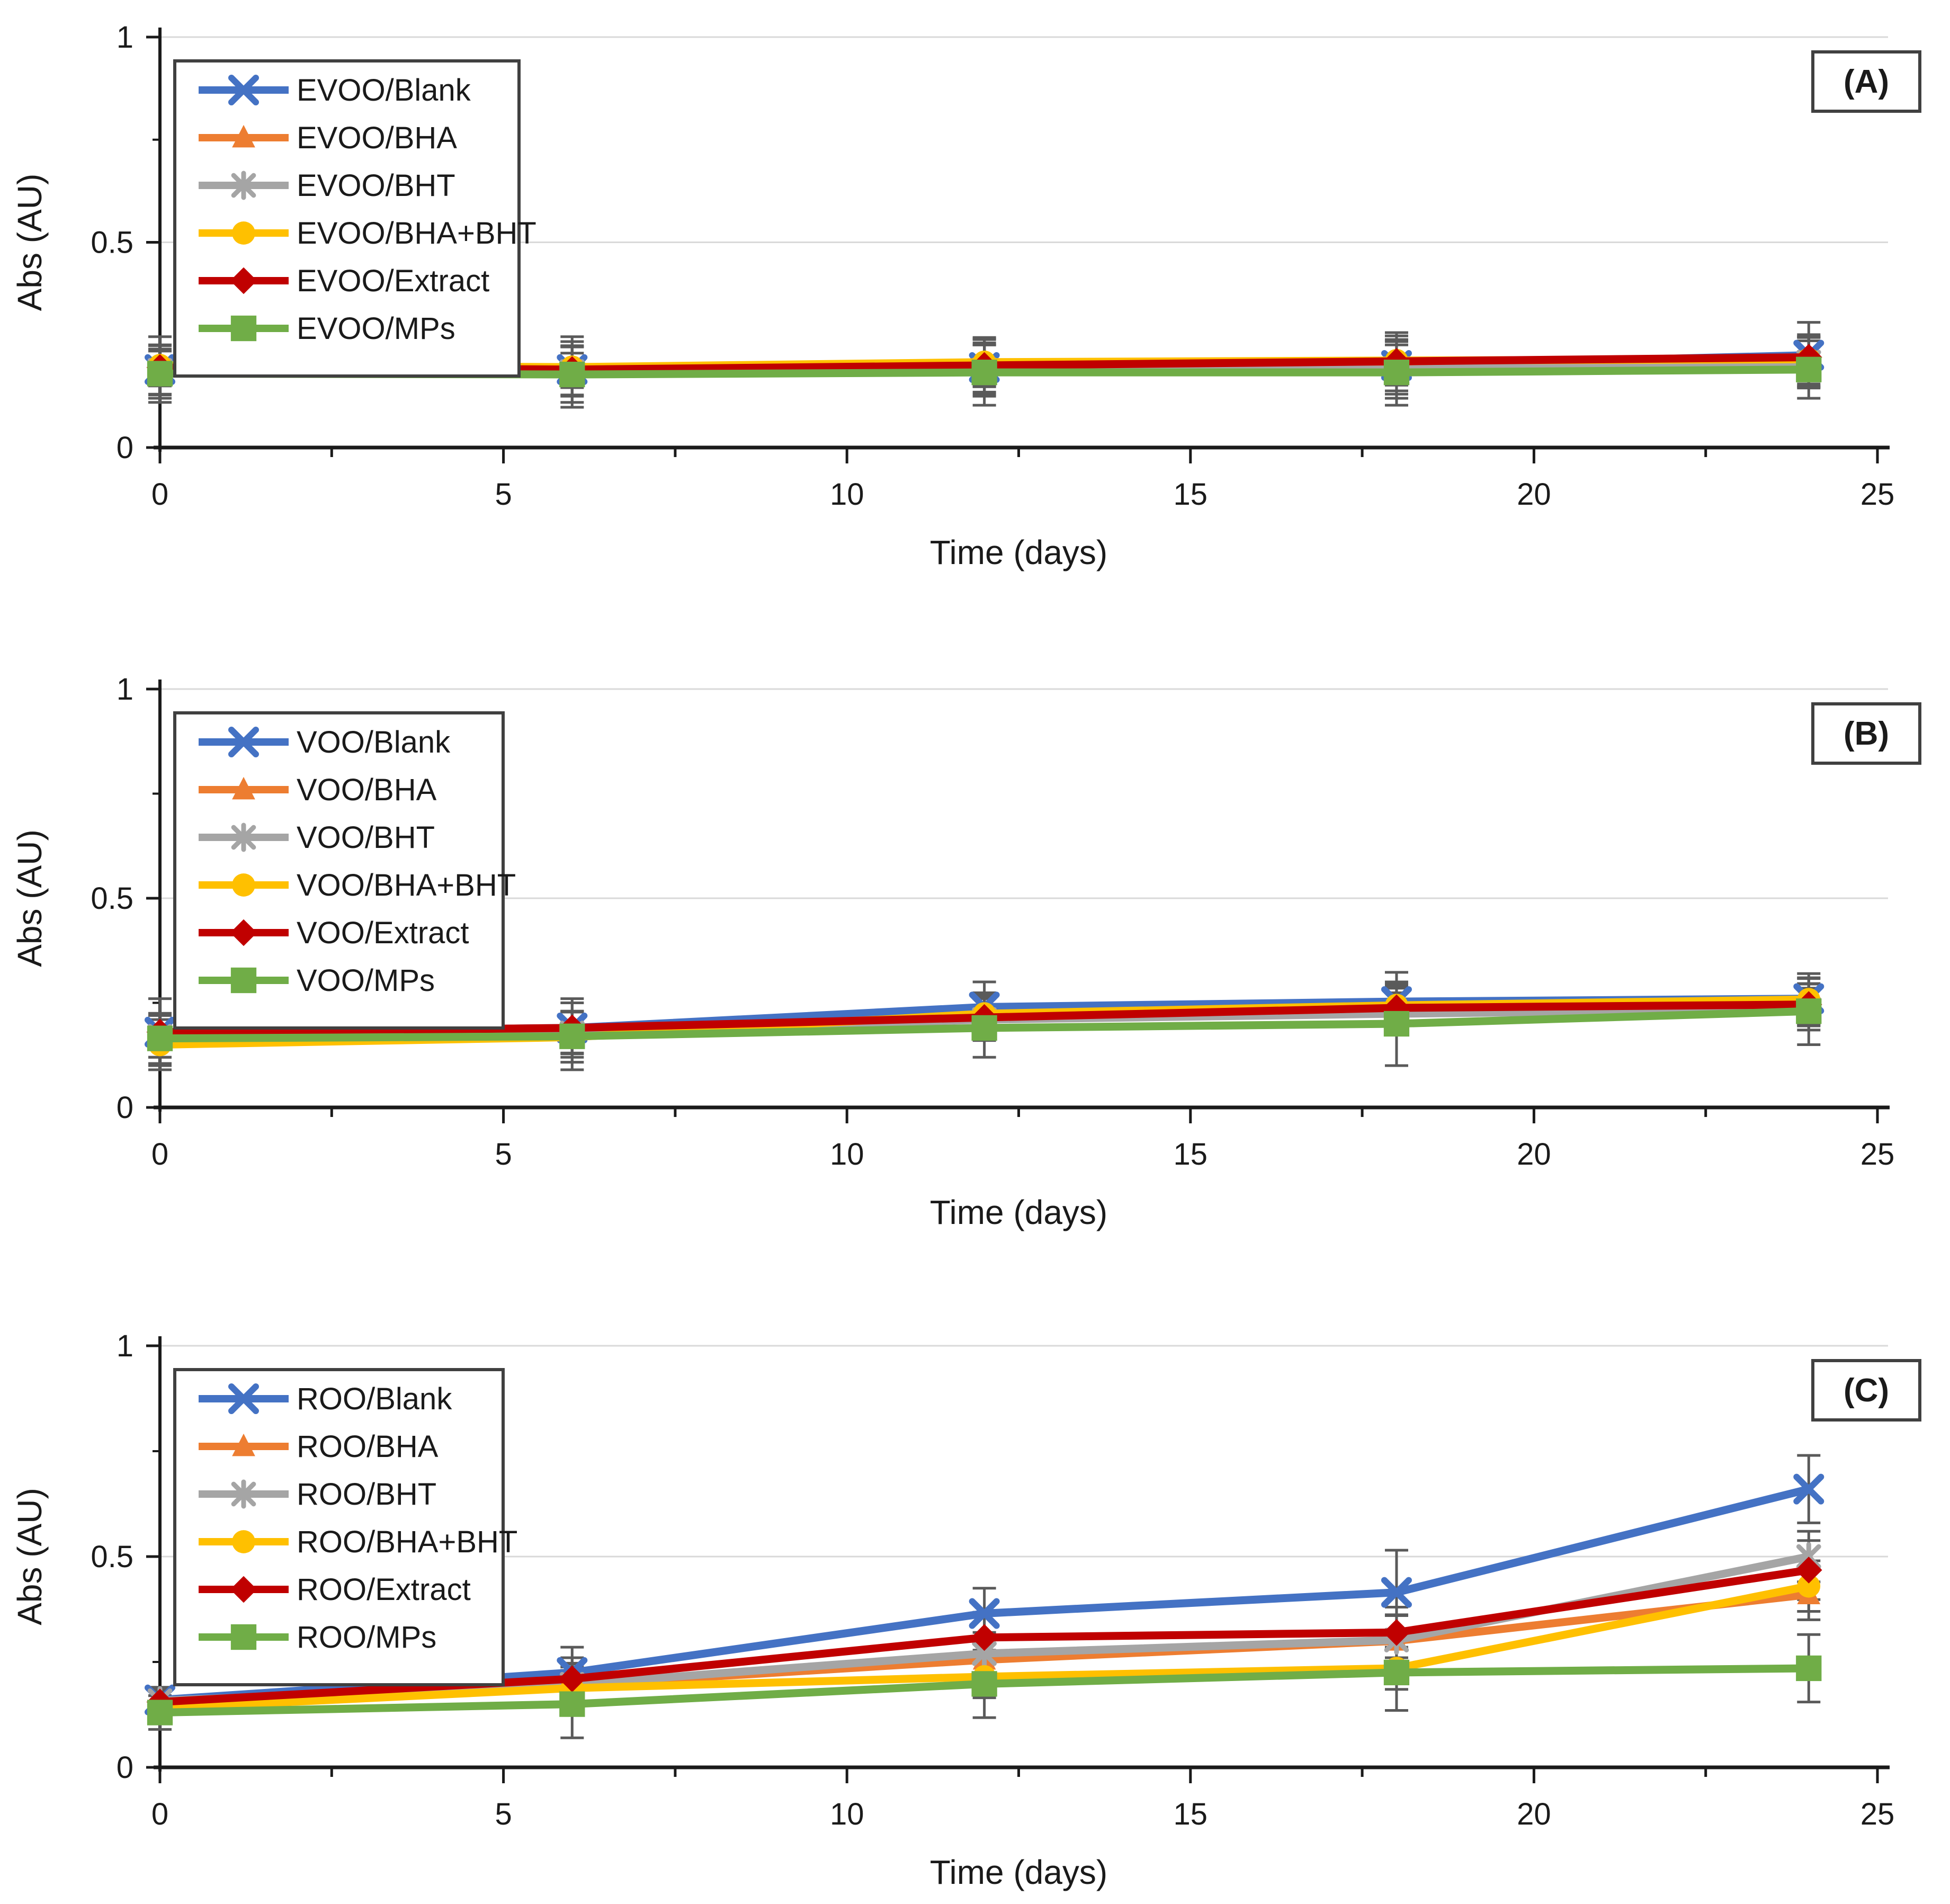 The height and width of the screenshot is (1904, 1950). Describe the element at coordinates (318, 1637) in the screenshot. I see `legend-item: ROO/MPs` at that location.